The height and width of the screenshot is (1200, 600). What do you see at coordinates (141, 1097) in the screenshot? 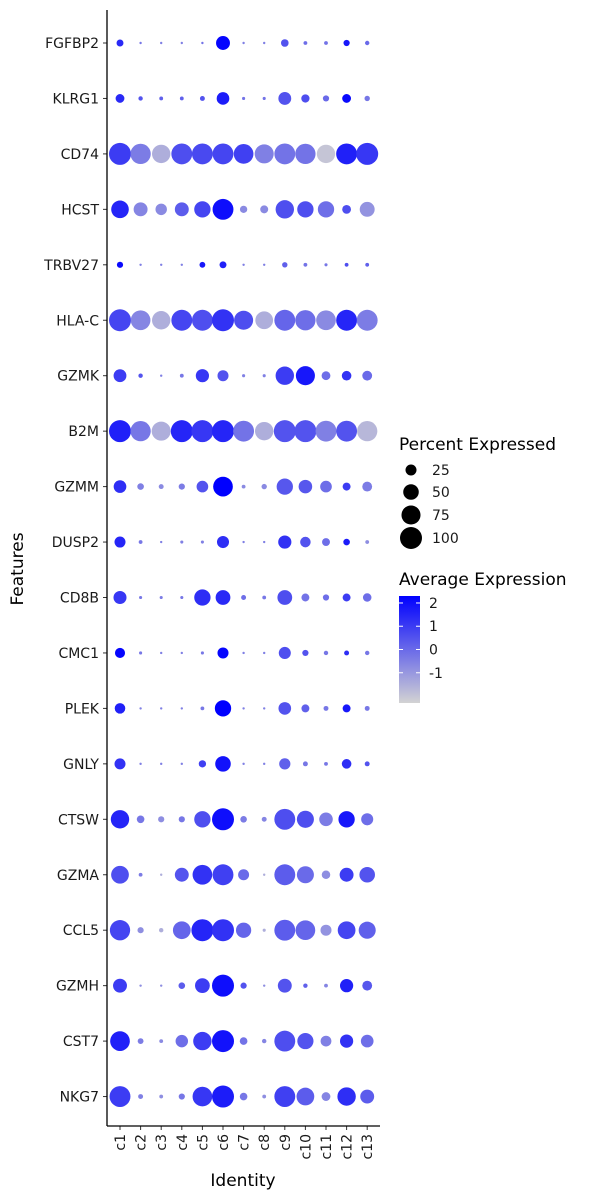
I see `dot-nkg7-c2` at bounding box center [141, 1097].